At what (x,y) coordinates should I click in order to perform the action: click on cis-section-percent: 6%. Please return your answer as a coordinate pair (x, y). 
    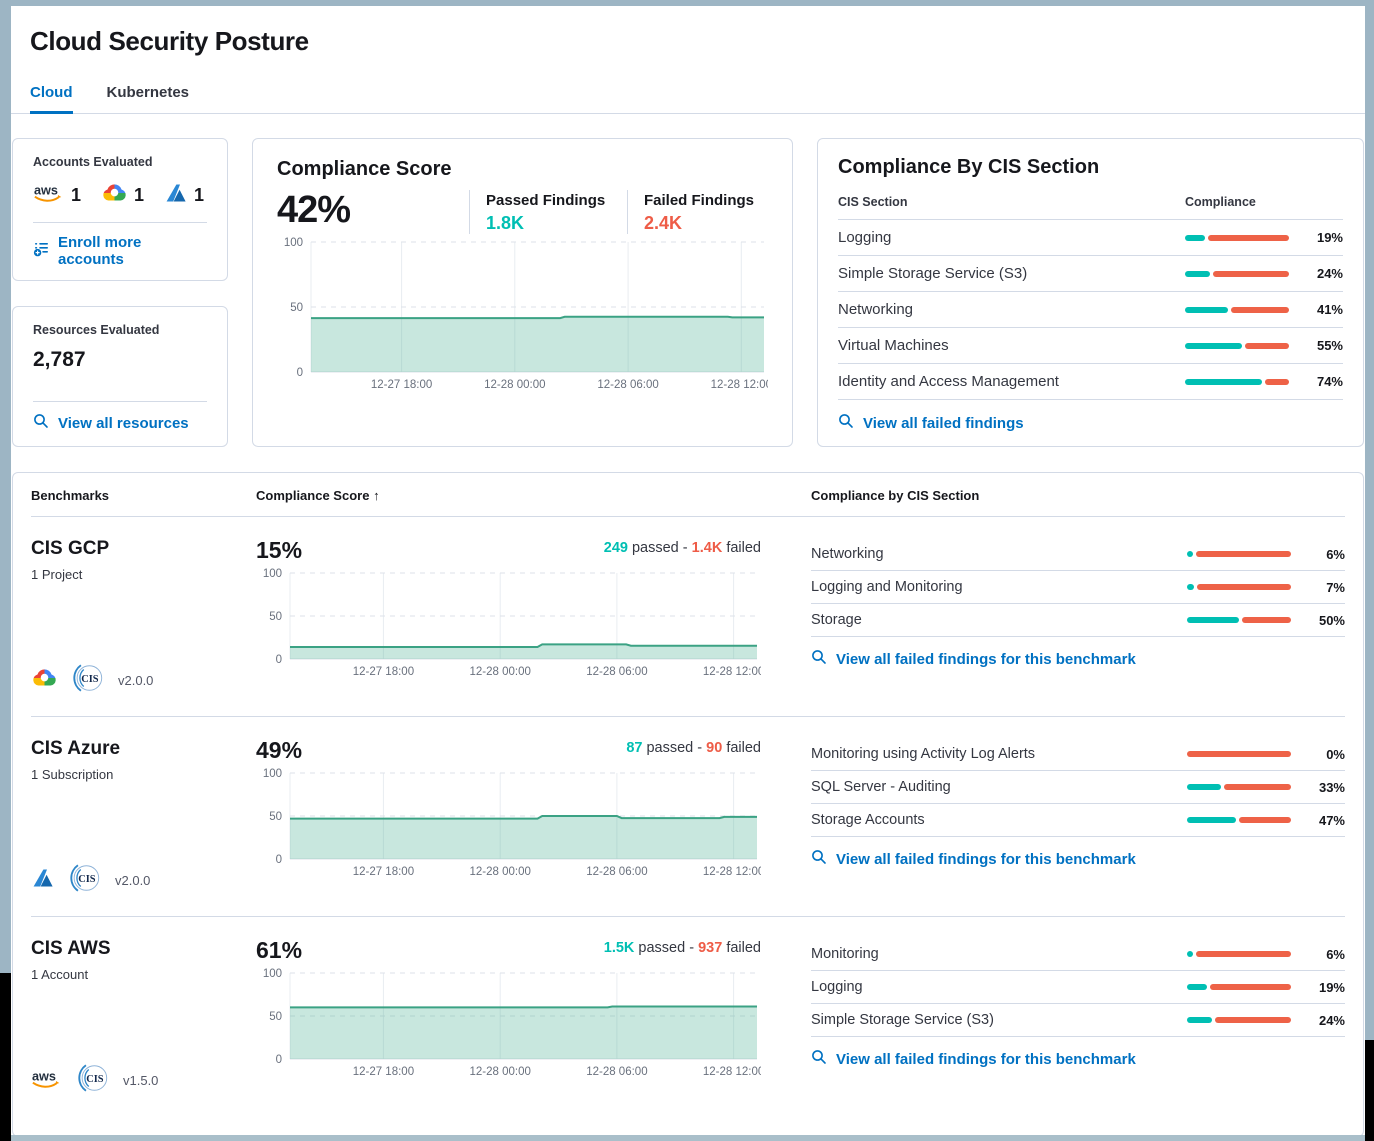
    Looking at the image, I should click on (1335, 954).